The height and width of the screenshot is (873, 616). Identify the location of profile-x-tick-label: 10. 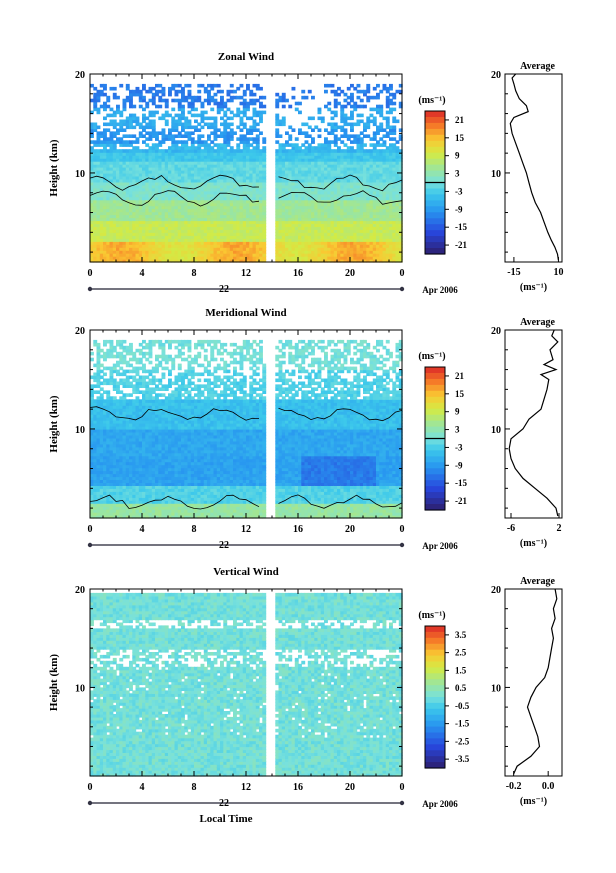
(558, 272).